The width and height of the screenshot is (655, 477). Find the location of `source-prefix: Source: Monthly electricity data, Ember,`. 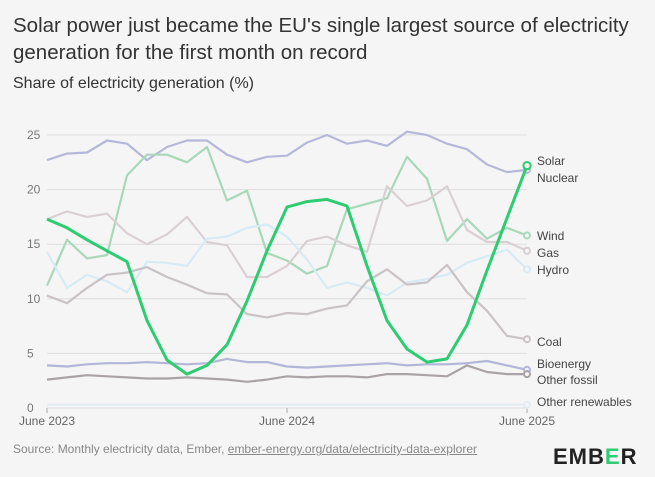

source-prefix: Source: Monthly electricity data, Ember, is located at coordinates (120, 449).